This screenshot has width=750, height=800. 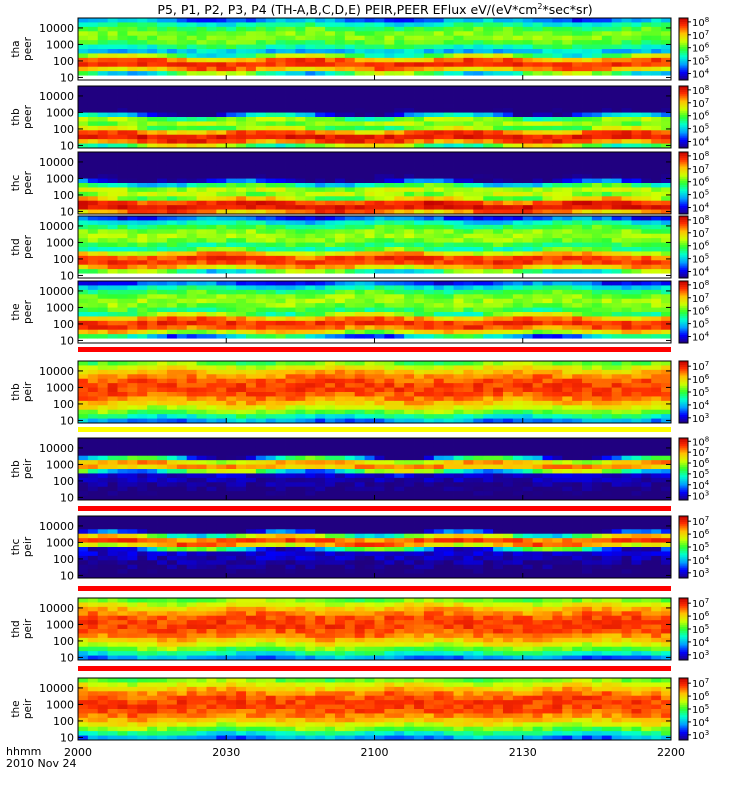 I want to click on panel-heatmap, so click(x=375, y=117).